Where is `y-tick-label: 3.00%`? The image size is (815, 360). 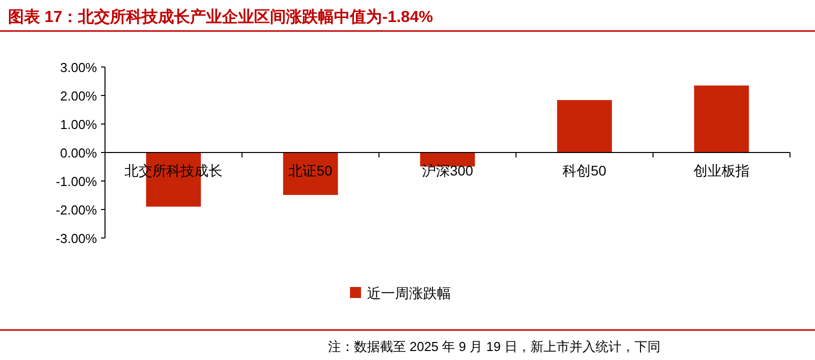
y-tick-label: 3.00% is located at coordinates (79, 67).